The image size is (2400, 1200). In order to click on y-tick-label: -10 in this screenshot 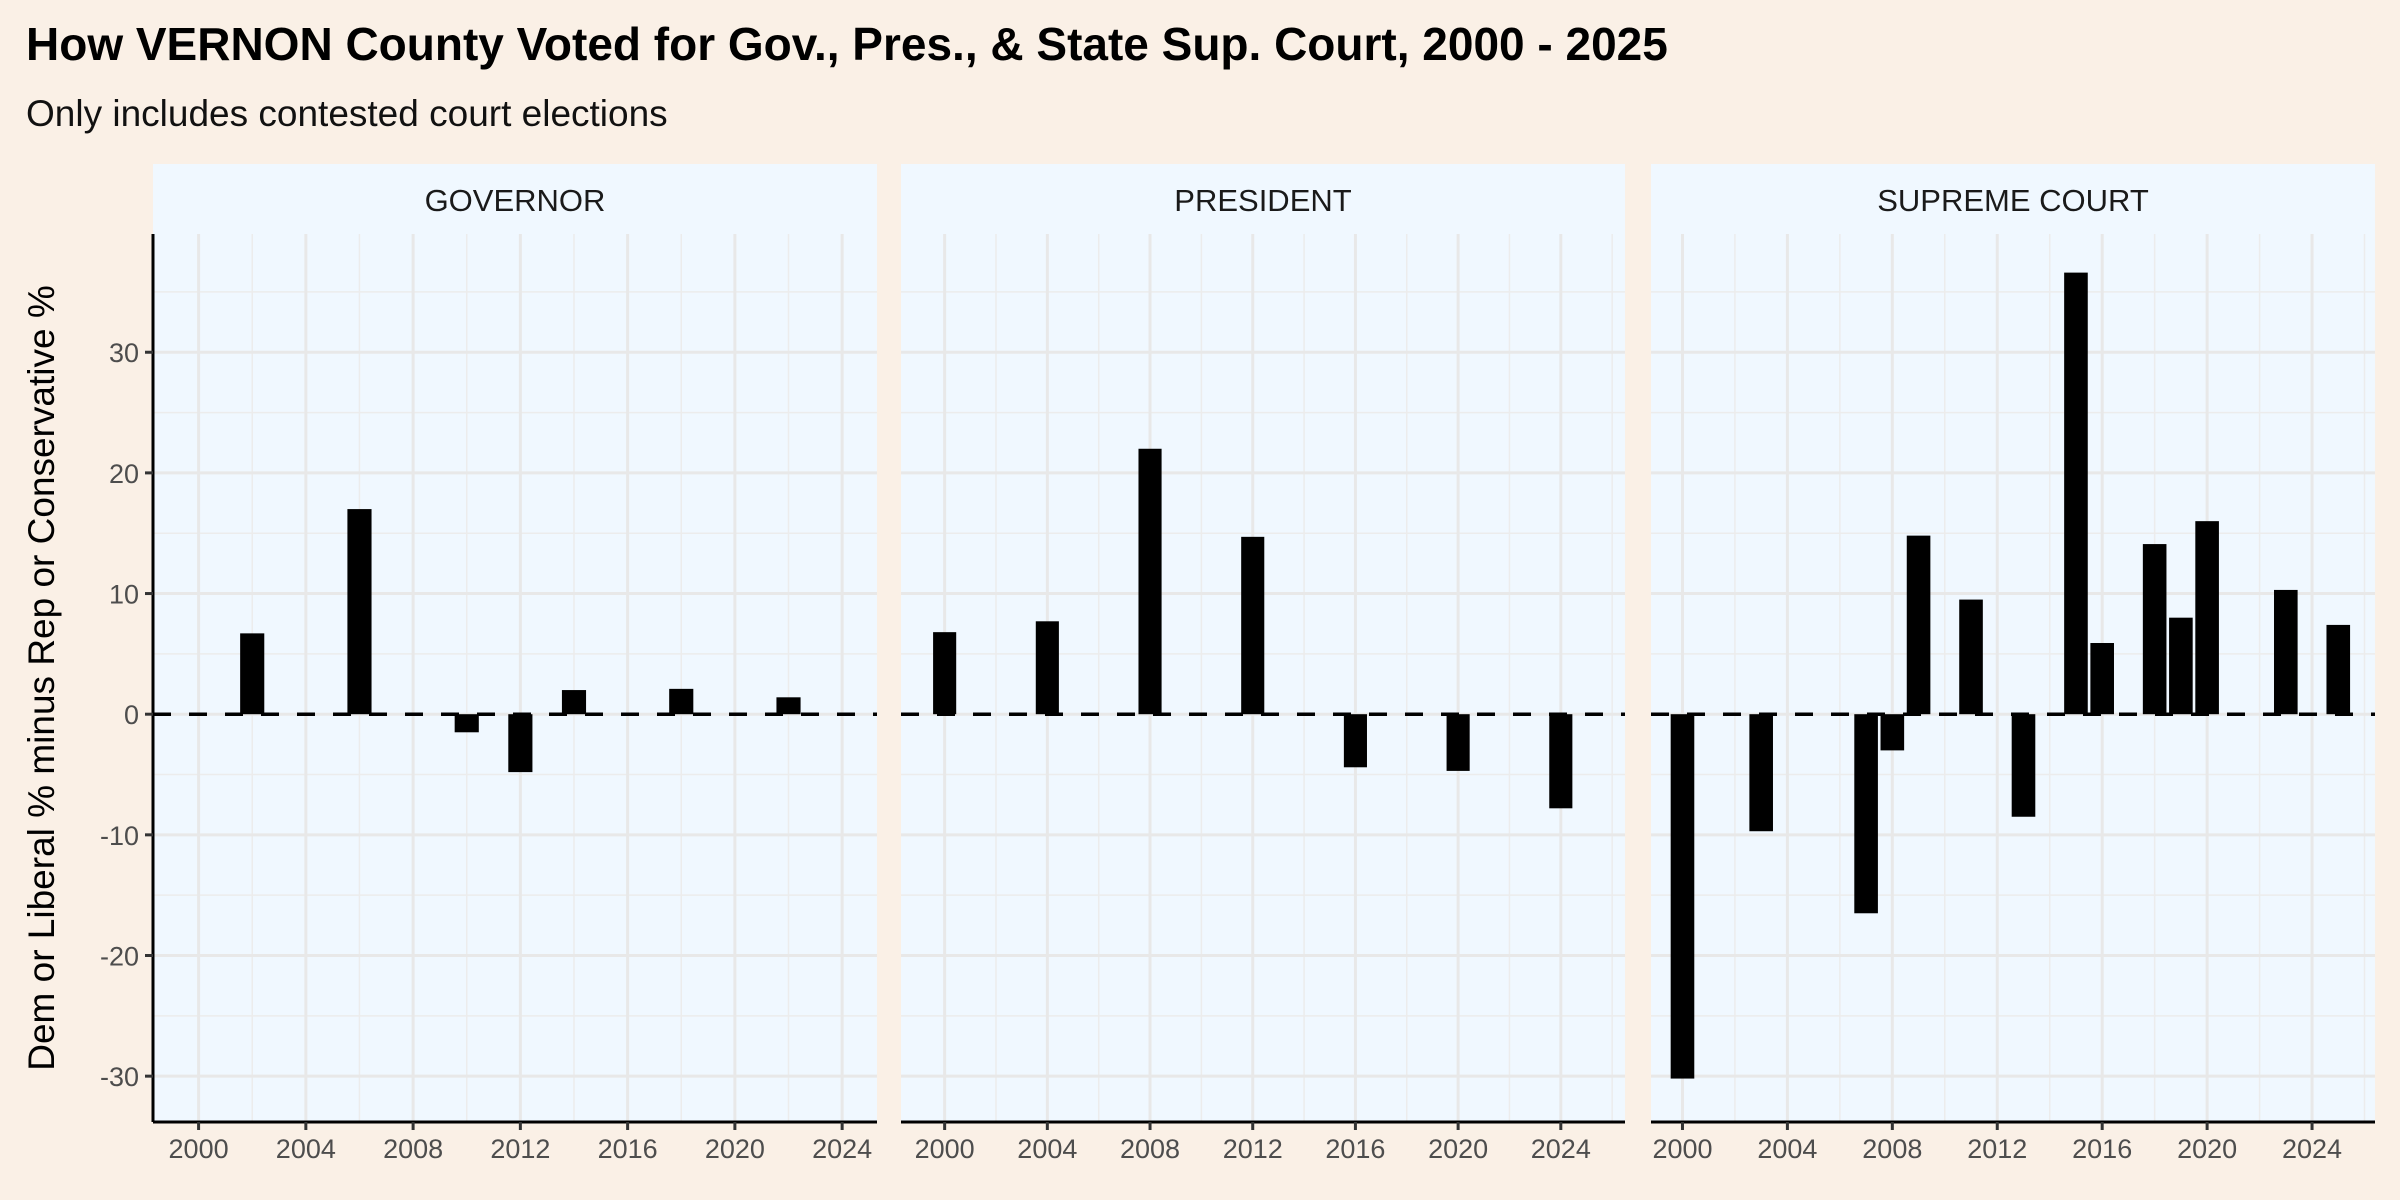, I will do `click(119, 836)`.